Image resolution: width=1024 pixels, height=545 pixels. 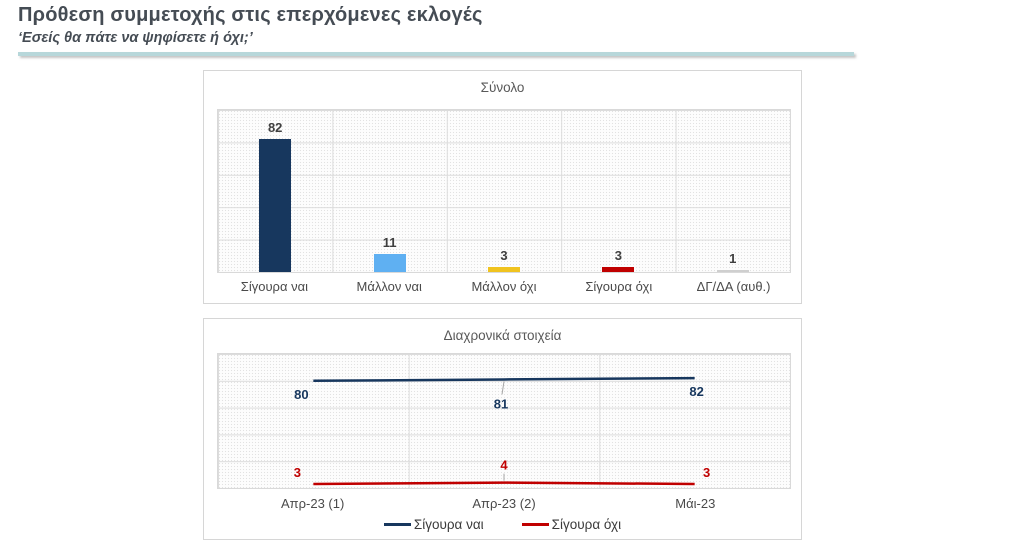 I want to click on point-value-label: 82, so click(x=696, y=391).